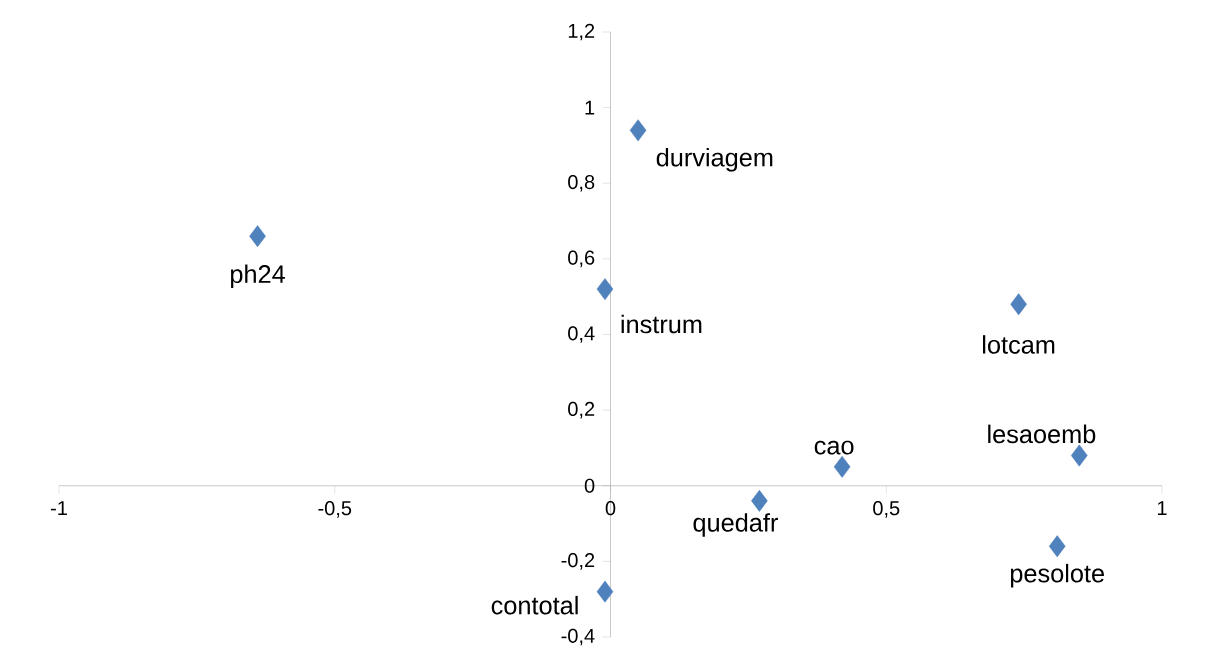 The image size is (1209, 651). I want to click on x-tick-label: -1, so click(58, 508).